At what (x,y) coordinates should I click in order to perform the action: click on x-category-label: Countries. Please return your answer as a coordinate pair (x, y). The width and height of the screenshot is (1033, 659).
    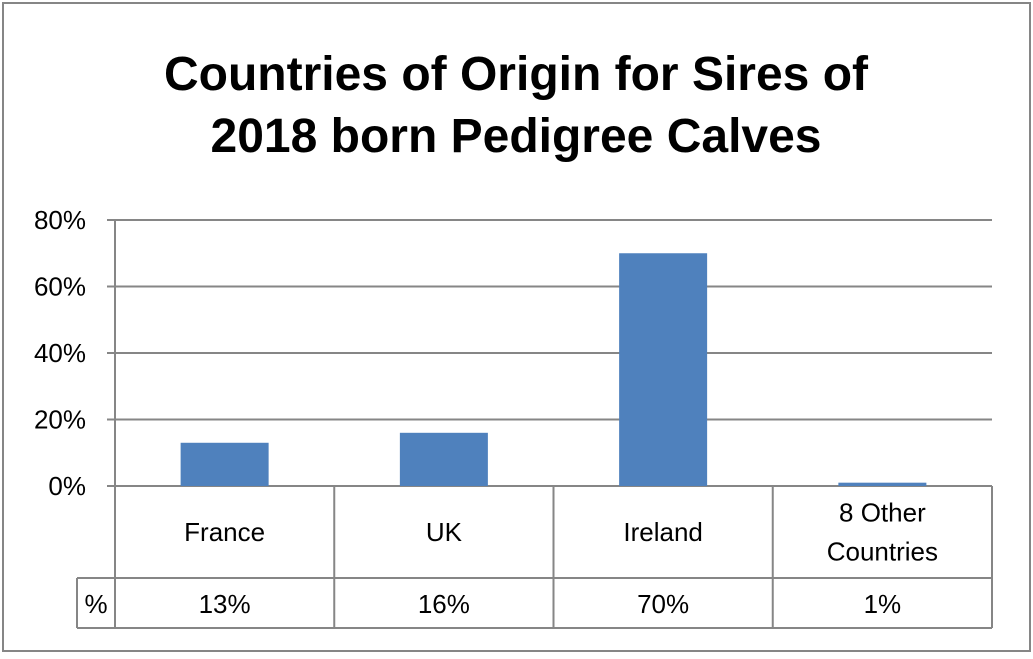
    Looking at the image, I should click on (882, 552).